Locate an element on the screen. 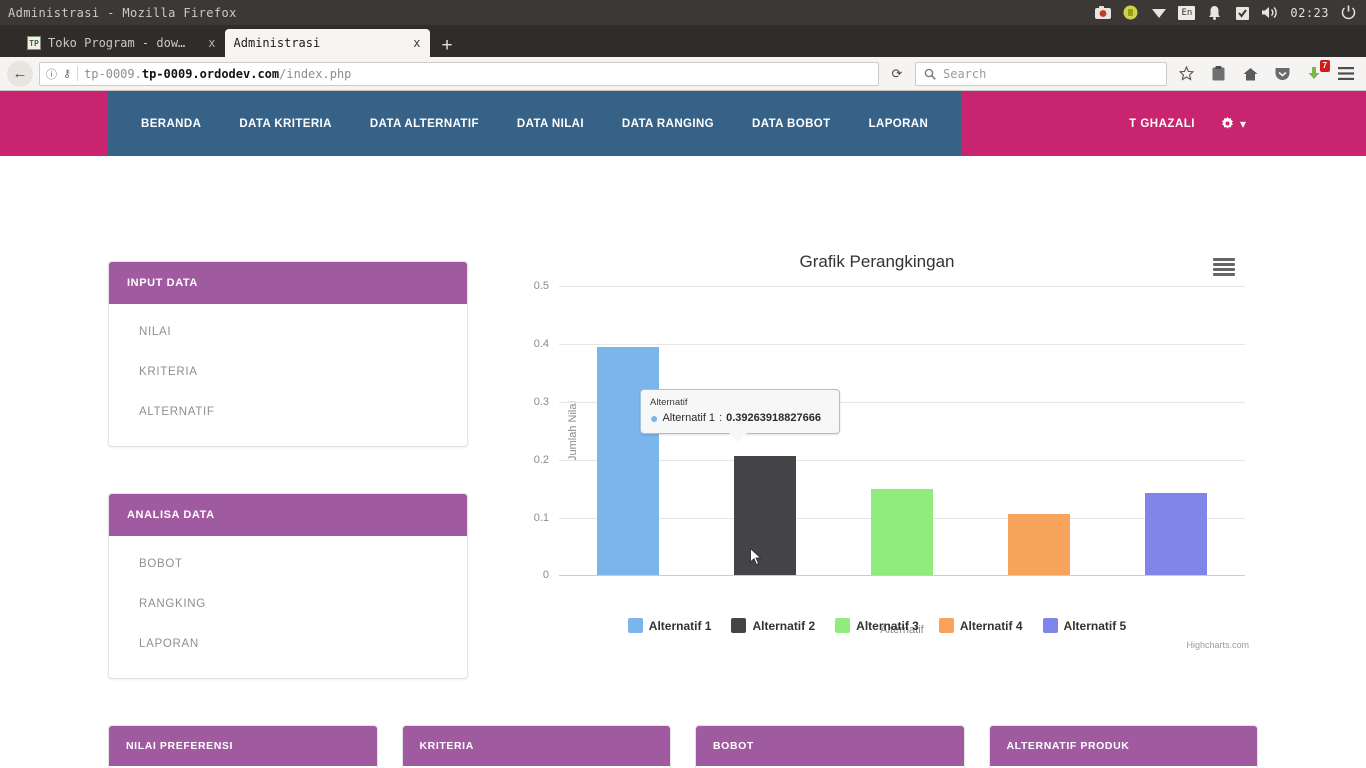 The image size is (1366, 768). wifi-icon is located at coordinates (1158, 12).